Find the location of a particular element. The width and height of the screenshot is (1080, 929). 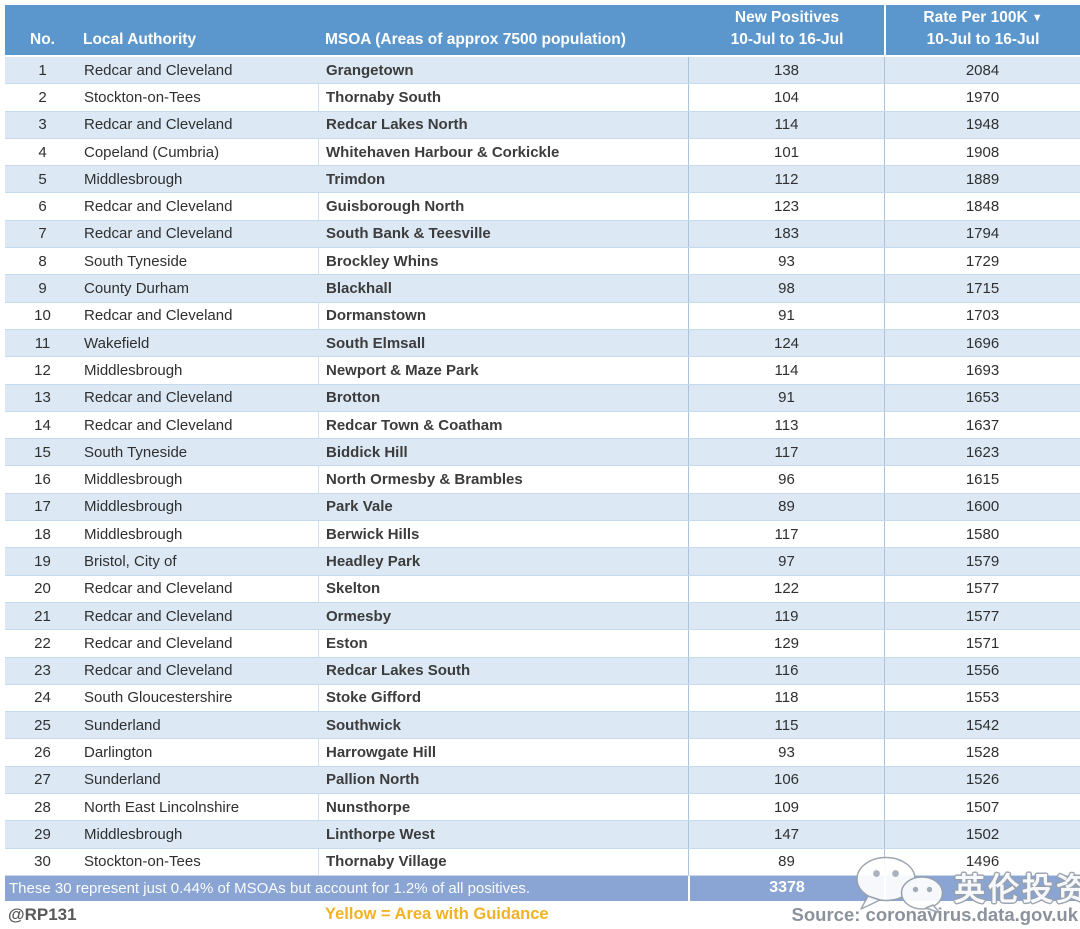

cell-msoa: Guisborough North is located at coordinates (503, 206).